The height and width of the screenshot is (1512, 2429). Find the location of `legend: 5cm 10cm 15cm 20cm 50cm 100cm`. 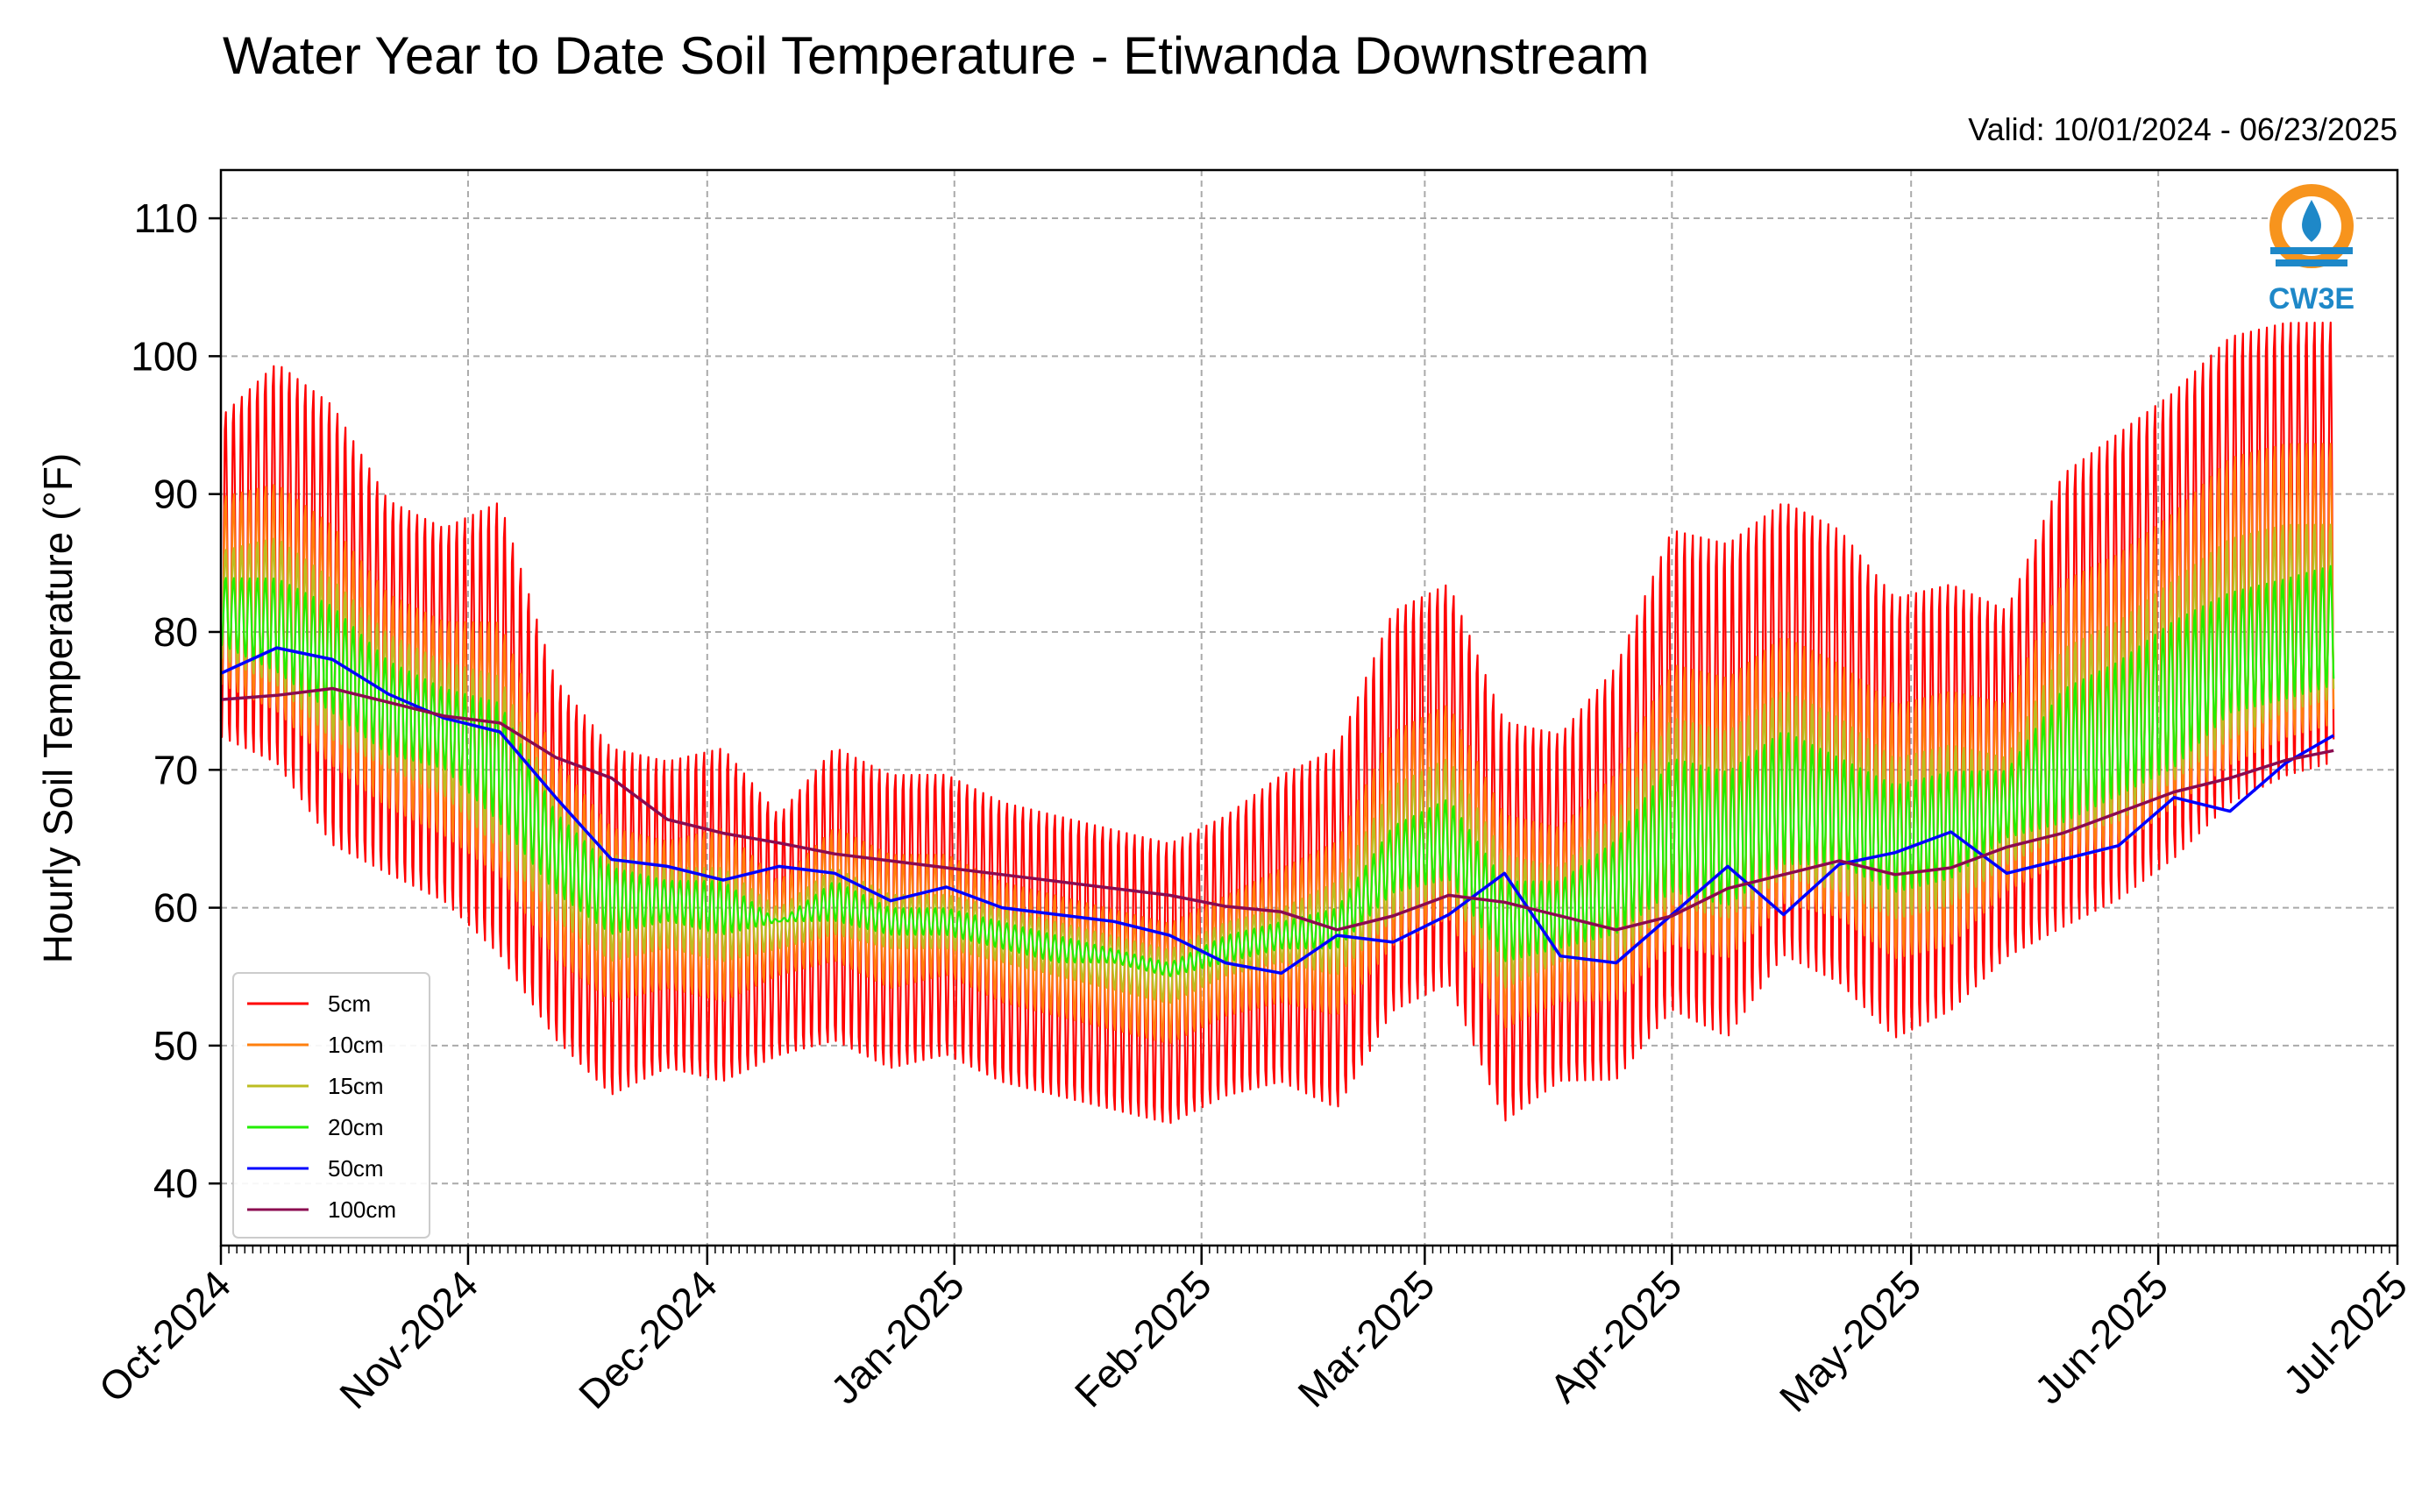

legend: 5cm 10cm 15cm 20cm 50cm 100cm is located at coordinates (331, 1105).